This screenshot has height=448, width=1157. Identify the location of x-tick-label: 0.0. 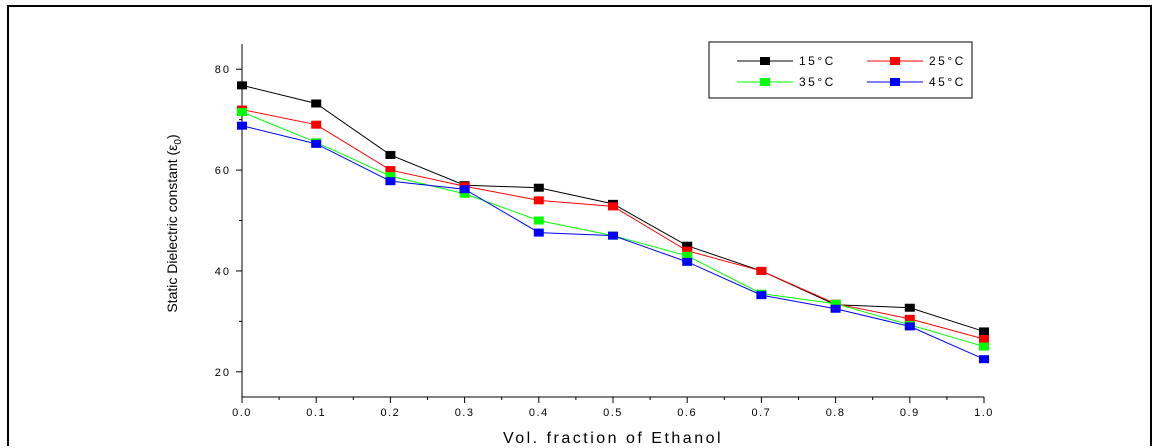
(242, 413).